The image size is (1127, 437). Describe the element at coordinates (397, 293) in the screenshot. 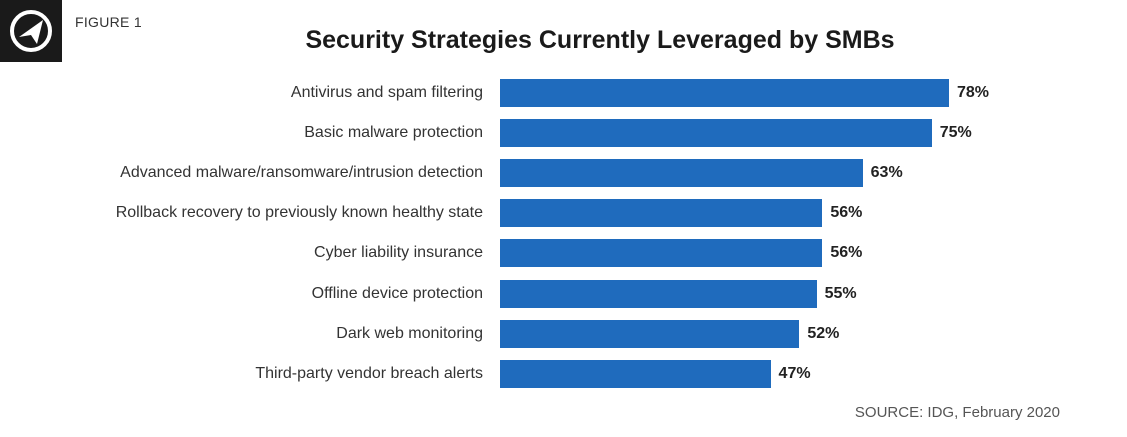

I see `category-label: Offline device protection` at that location.